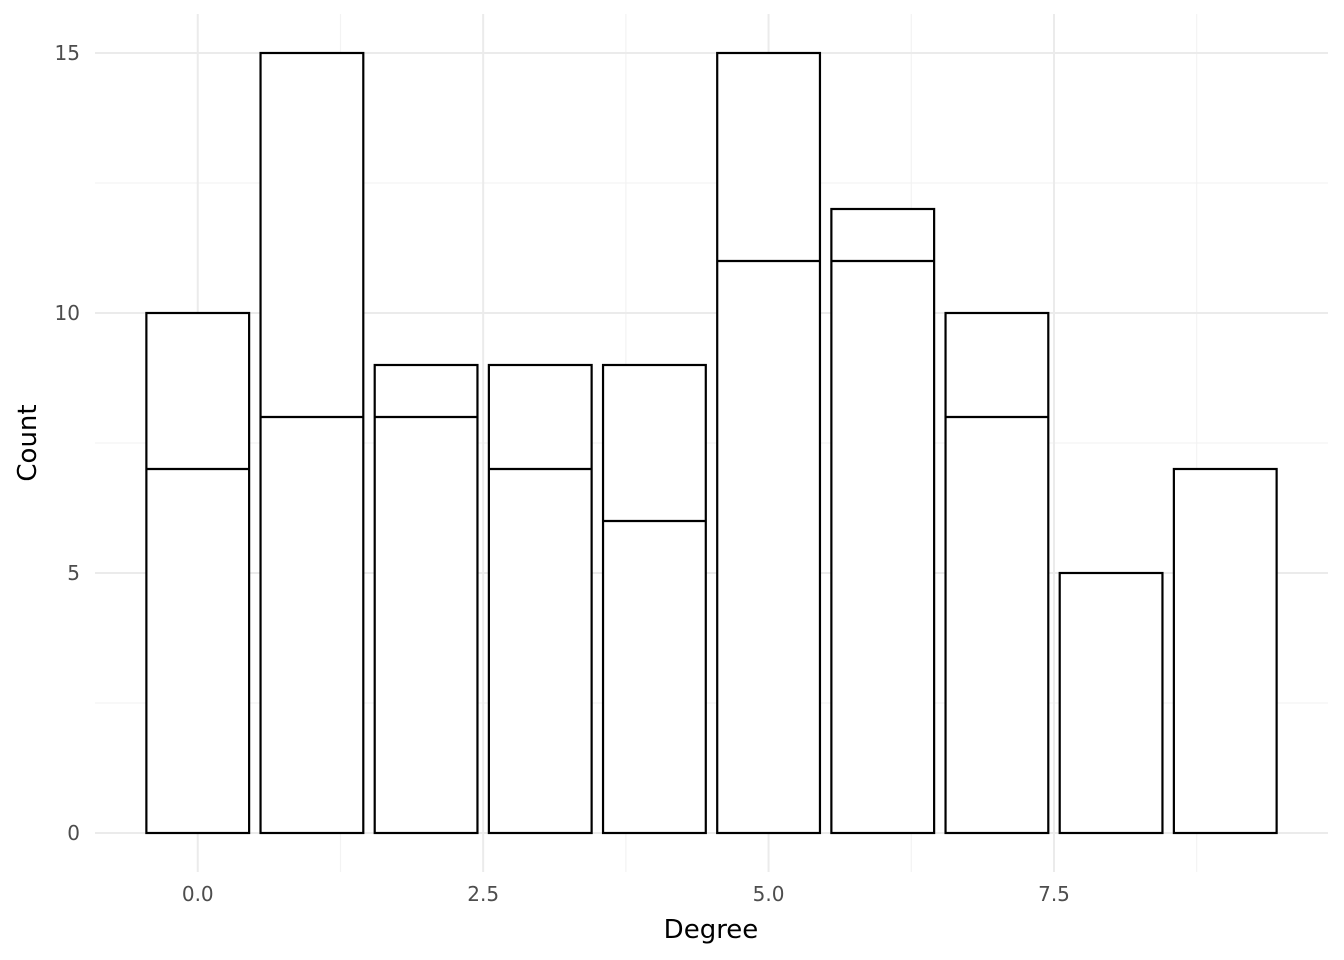  What do you see at coordinates (711, 930) in the screenshot?
I see `x-axis-title: Degree` at bounding box center [711, 930].